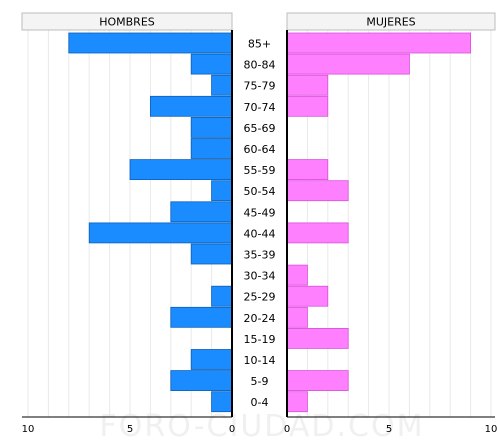 The image size is (497, 446). Describe the element at coordinates (260, 381) in the screenshot. I see `age-group-label: 5-9` at that location.